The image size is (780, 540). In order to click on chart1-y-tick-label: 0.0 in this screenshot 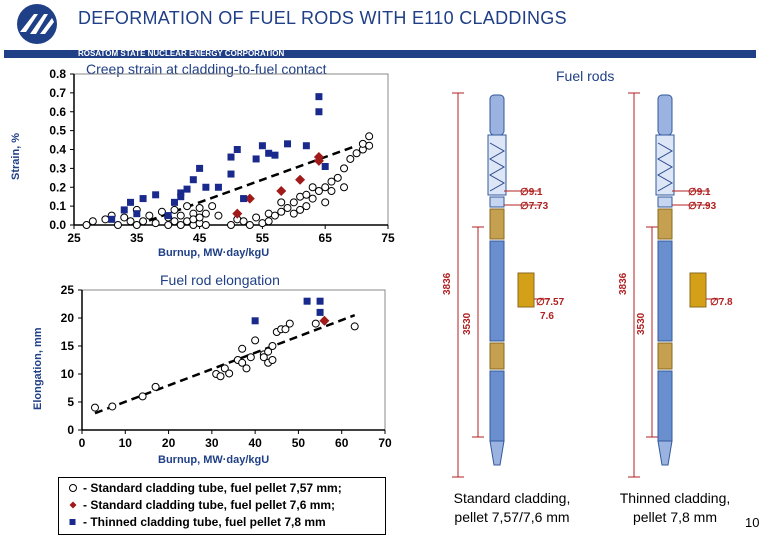, I will do `click(57, 225)`.